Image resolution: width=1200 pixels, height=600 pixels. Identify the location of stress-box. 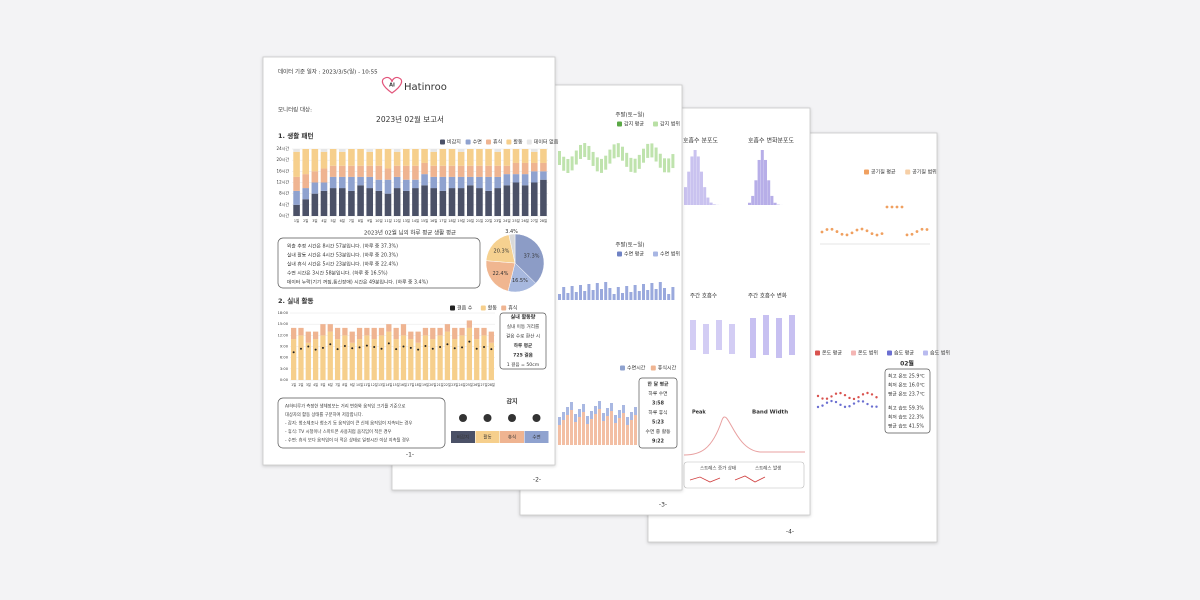
(744, 475).